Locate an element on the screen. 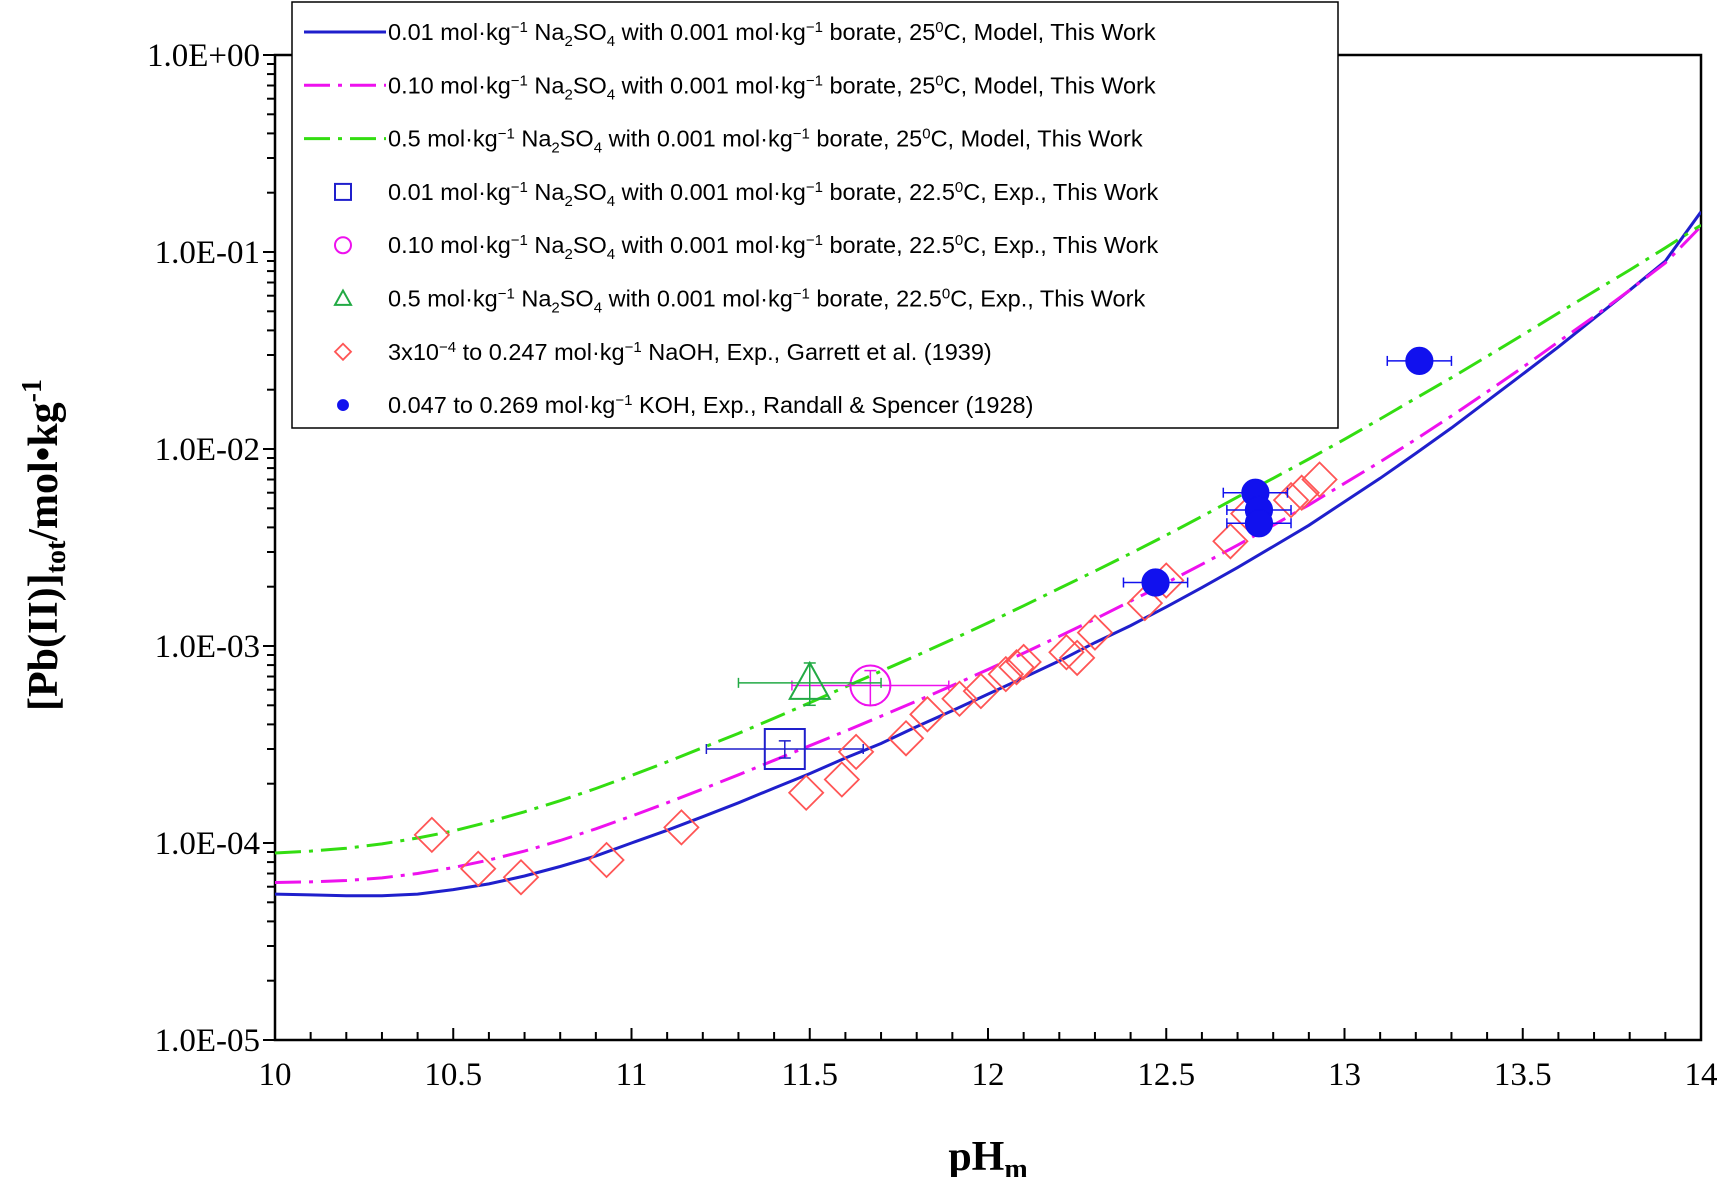 Image resolution: width=1734 pixels, height=1177 pixels. x-axis-title: pHm is located at coordinates (987, 1155).